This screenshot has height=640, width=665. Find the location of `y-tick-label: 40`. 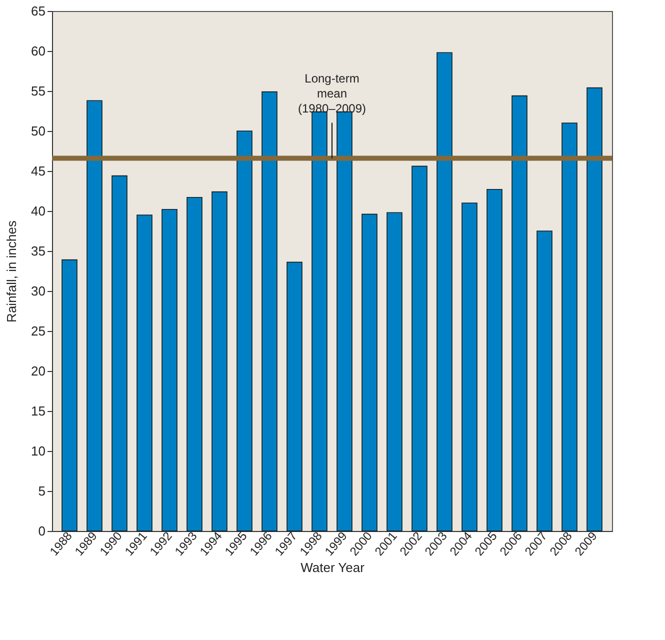

y-tick-label: 40 is located at coordinates (38, 211).